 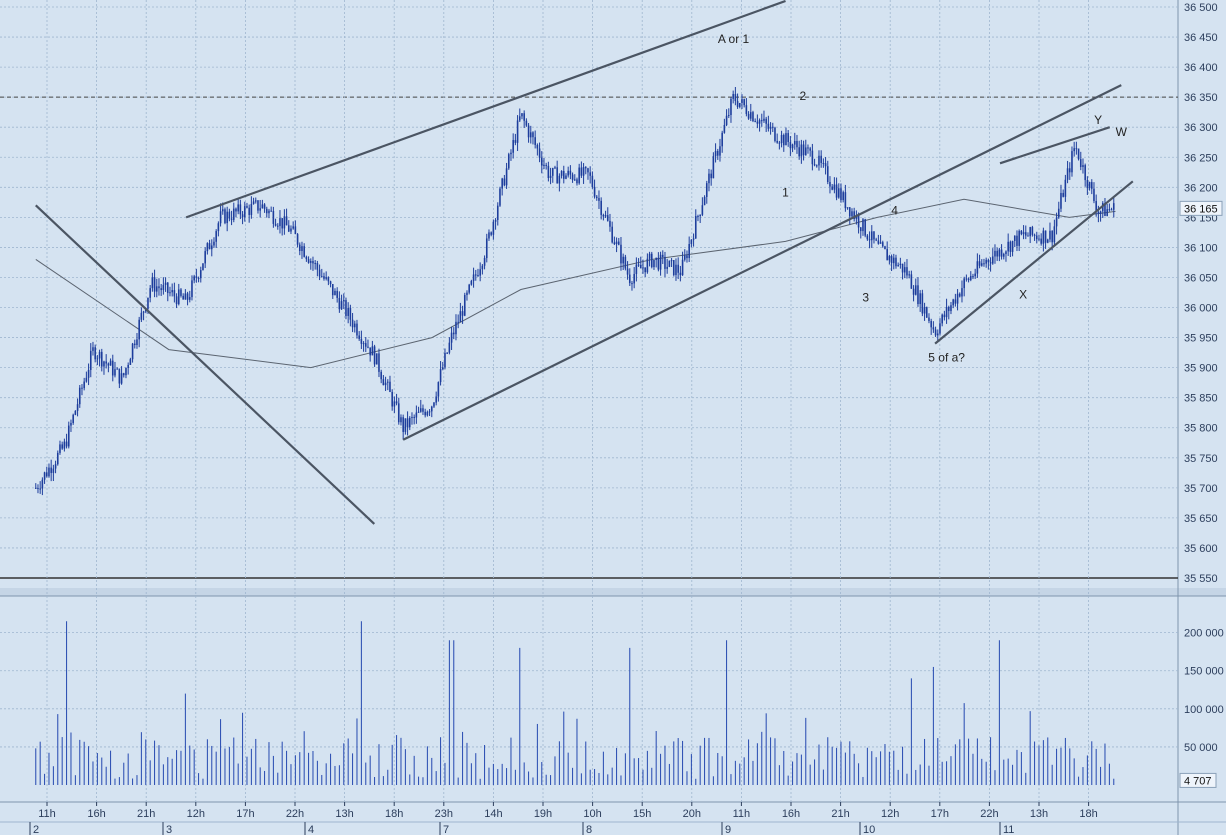 What do you see at coordinates (865, 298) in the screenshot?
I see `wave-label: 3` at bounding box center [865, 298].